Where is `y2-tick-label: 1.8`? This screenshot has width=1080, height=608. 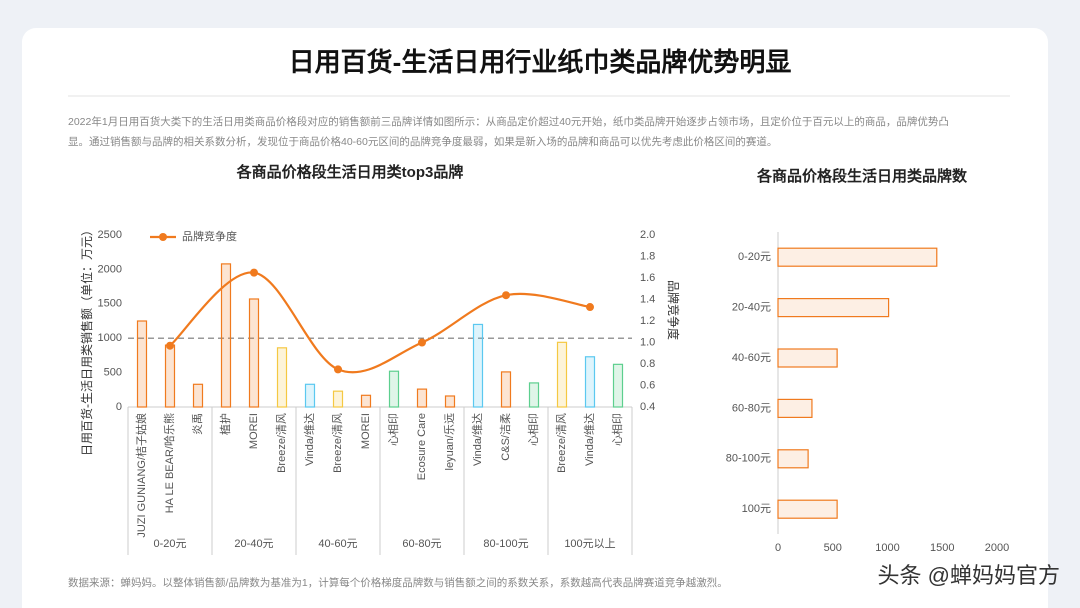
y2-tick-label: 1.8 is located at coordinates (647, 256).